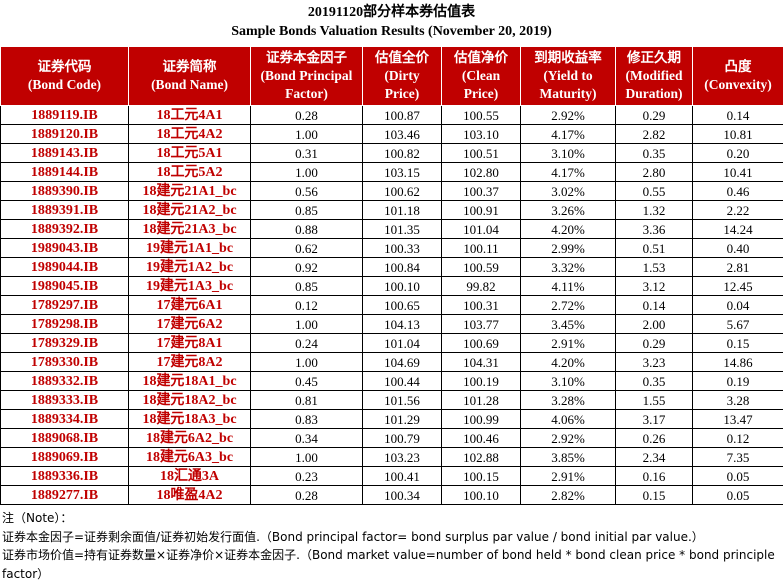 The width and height of the screenshot is (783, 583). Describe the element at coordinates (307, 343) in the screenshot. I see `table-cell: 0.24` at that location.